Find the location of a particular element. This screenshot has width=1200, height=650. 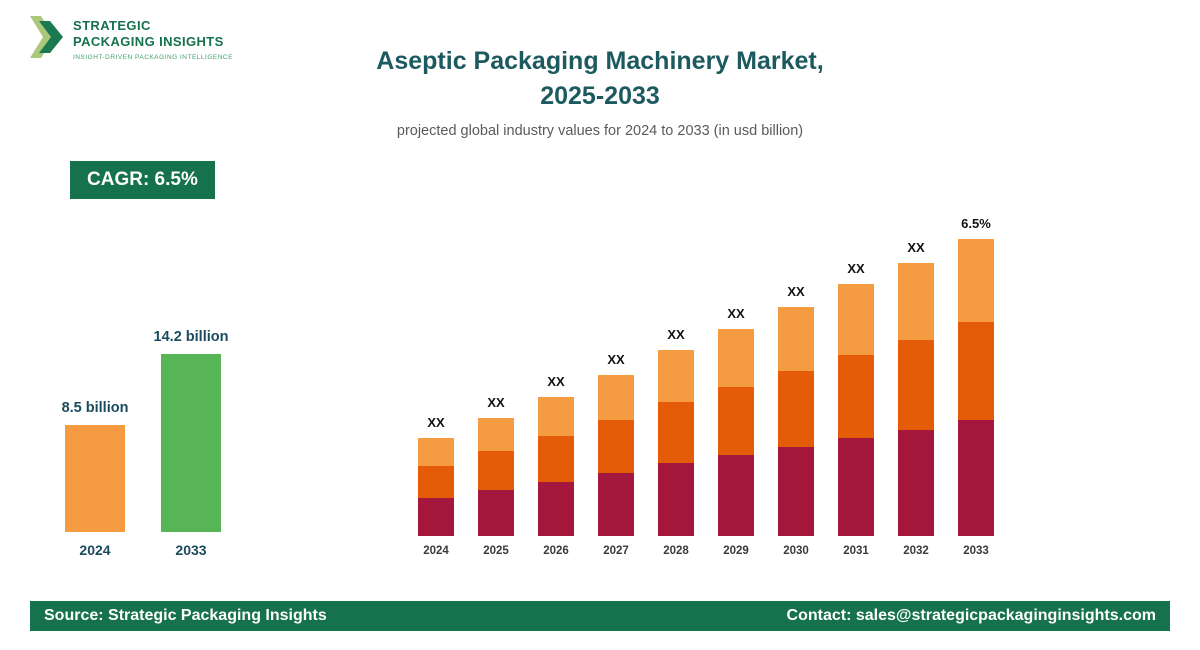

stacked-bar-column: 6.5% 2033 is located at coordinates (976, 378).